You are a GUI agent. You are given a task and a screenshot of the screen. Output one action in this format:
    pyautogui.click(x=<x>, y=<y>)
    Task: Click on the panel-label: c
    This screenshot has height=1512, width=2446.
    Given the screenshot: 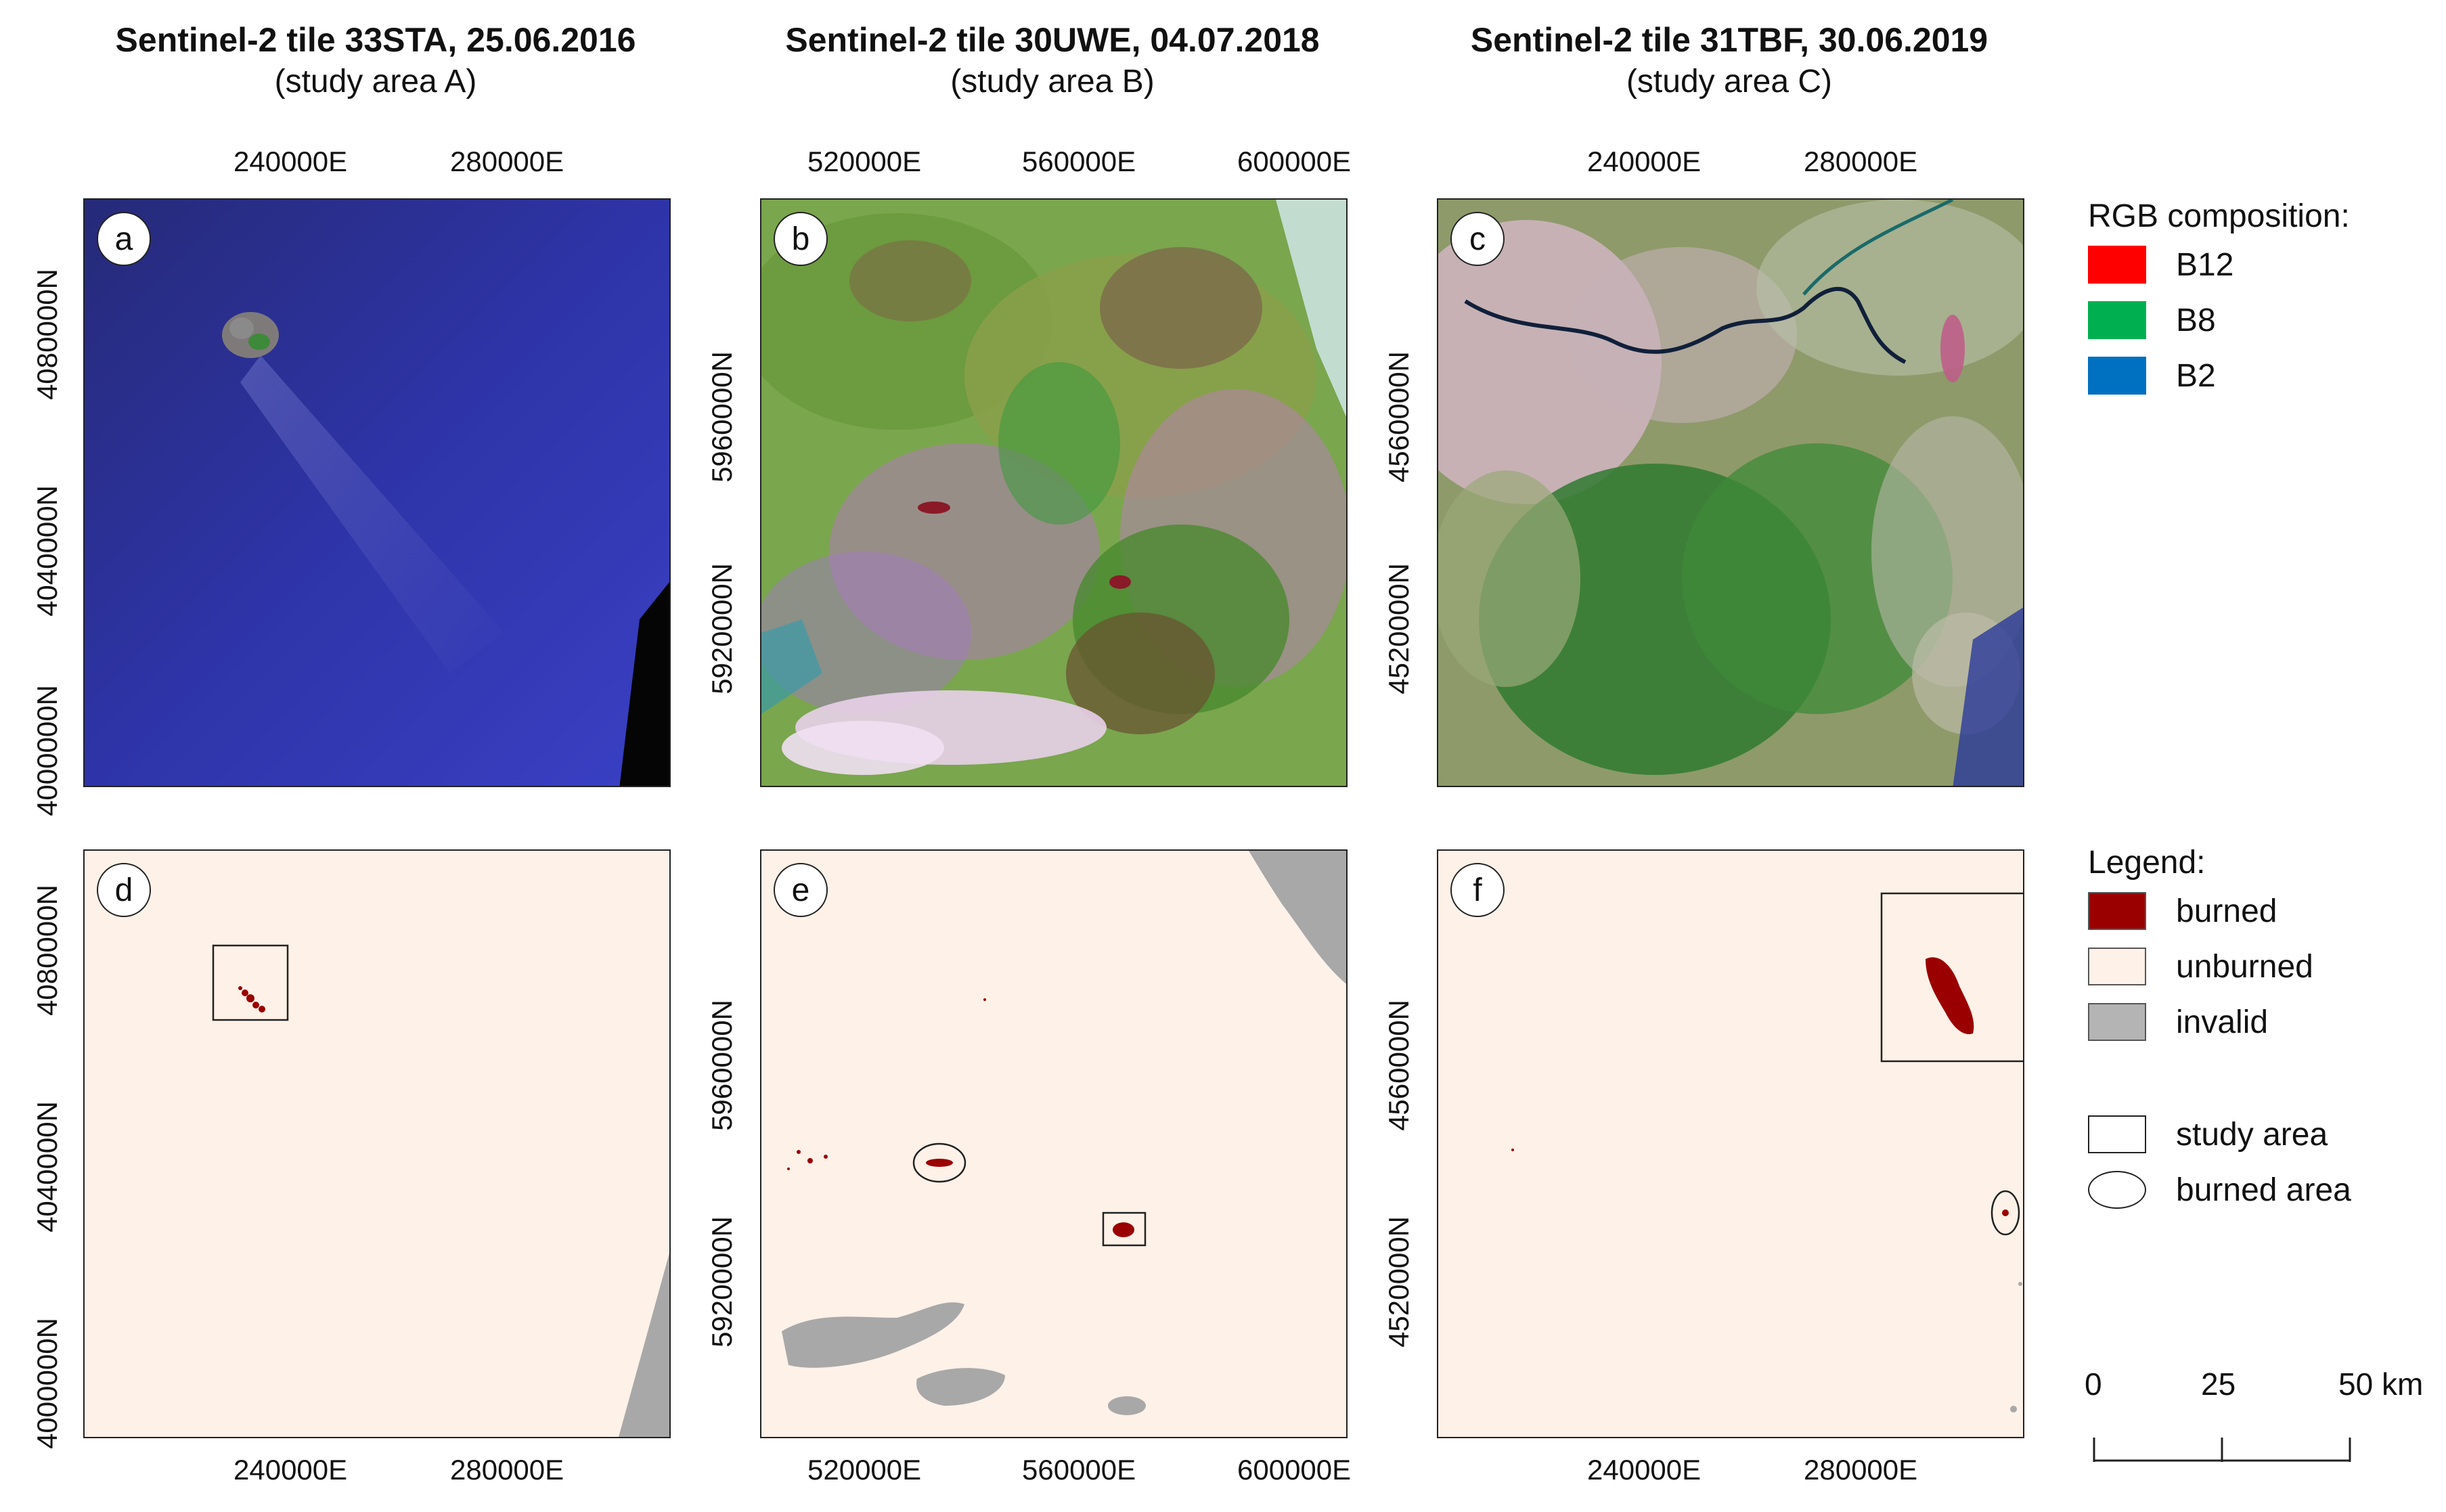 What is the action you would take?
    pyautogui.click(x=1477, y=239)
    